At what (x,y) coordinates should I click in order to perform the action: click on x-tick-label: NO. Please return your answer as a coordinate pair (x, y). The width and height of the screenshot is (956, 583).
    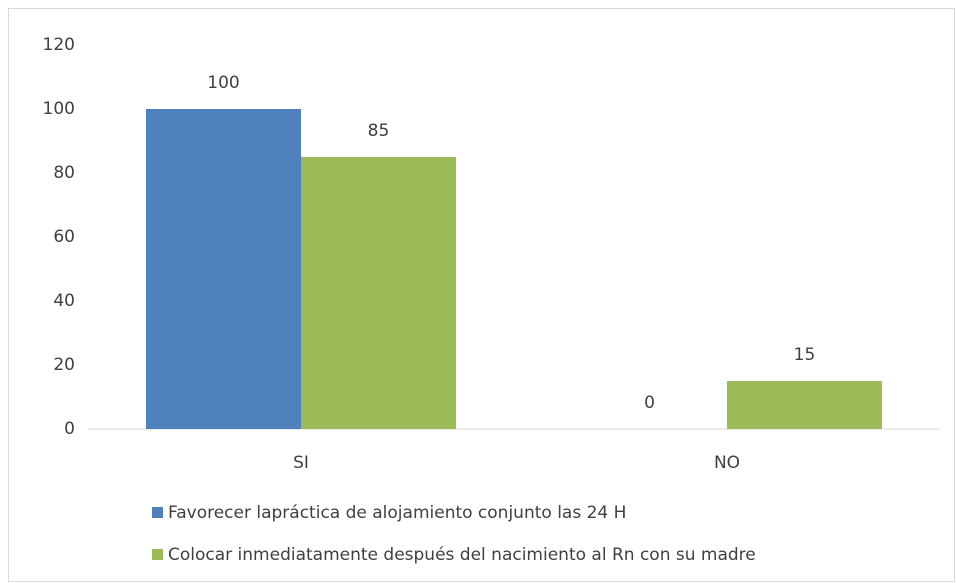
    Looking at the image, I should click on (727, 463).